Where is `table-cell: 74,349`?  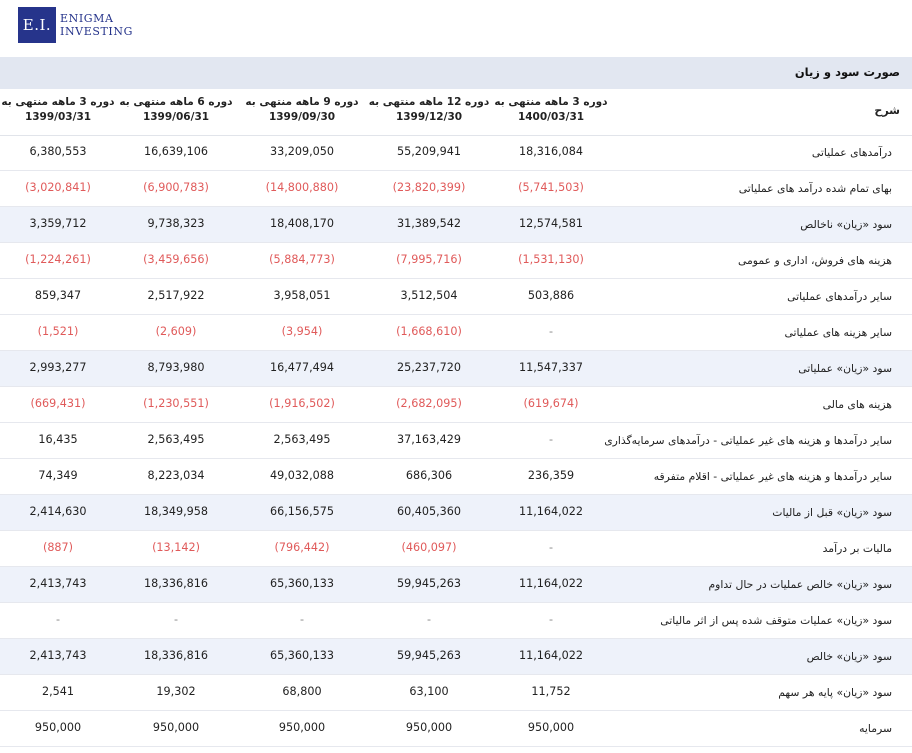 table-cell: 74,349 is located at coordinates (58, 475).